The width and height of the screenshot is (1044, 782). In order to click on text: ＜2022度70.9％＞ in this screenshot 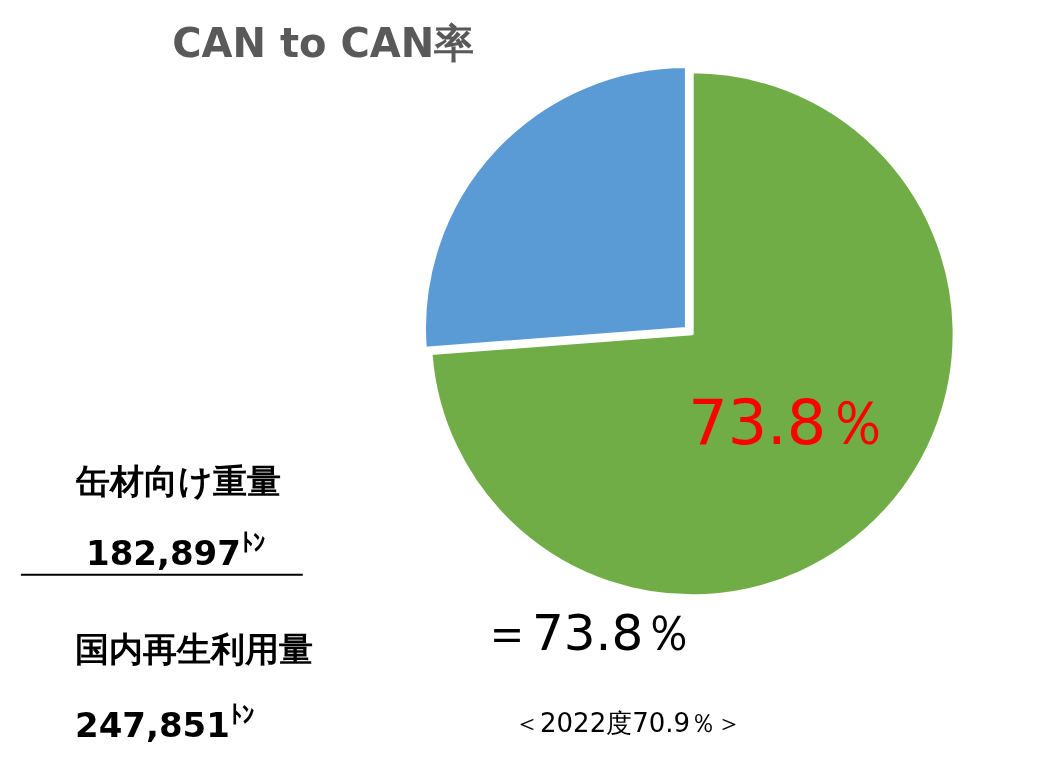, I will do `click(628, 723)`.